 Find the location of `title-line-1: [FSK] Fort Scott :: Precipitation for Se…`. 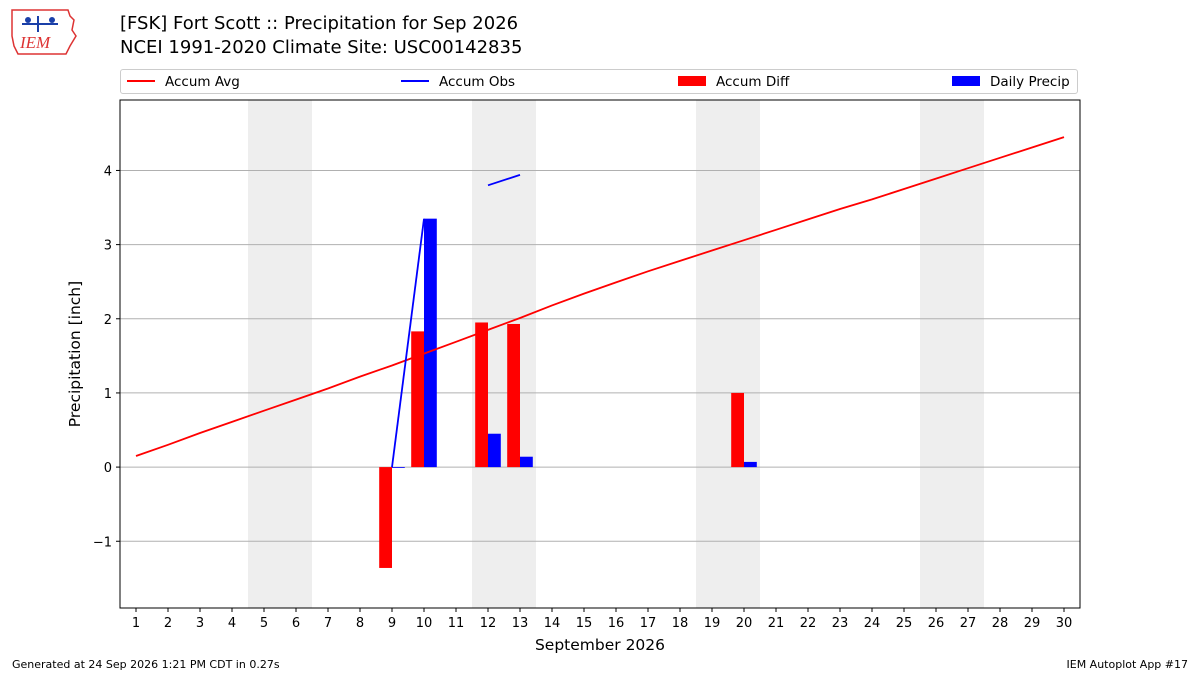

title-line-1: [FSK] Fort Scott :: Precipitation for Se… is located at coordinates (319, 23).